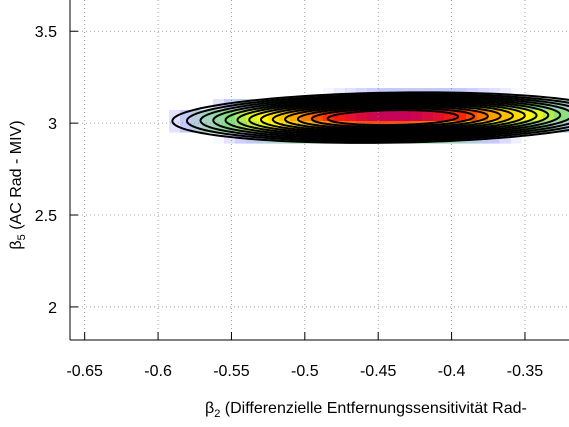 This screenshot has width=569, height=427. Describe the element at coordinates (52, 124) in the screenshot. I see `y-tick-label: 3` at that location.